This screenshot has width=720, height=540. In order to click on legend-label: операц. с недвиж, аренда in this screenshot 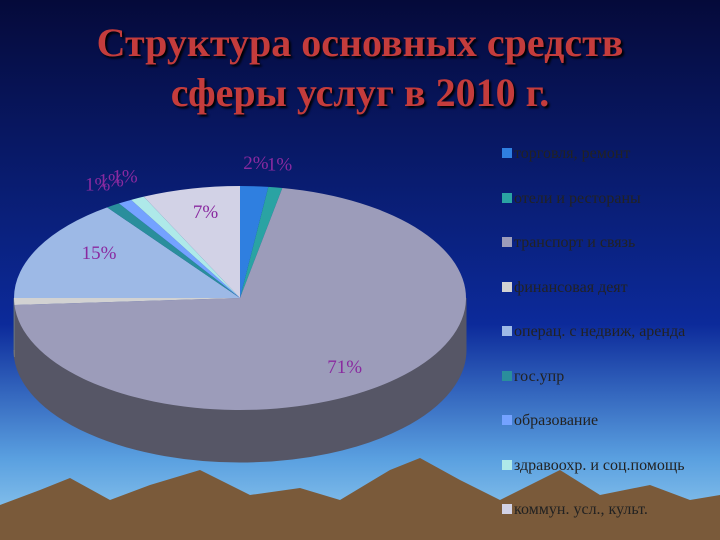, I will do `click(600, 331)`.